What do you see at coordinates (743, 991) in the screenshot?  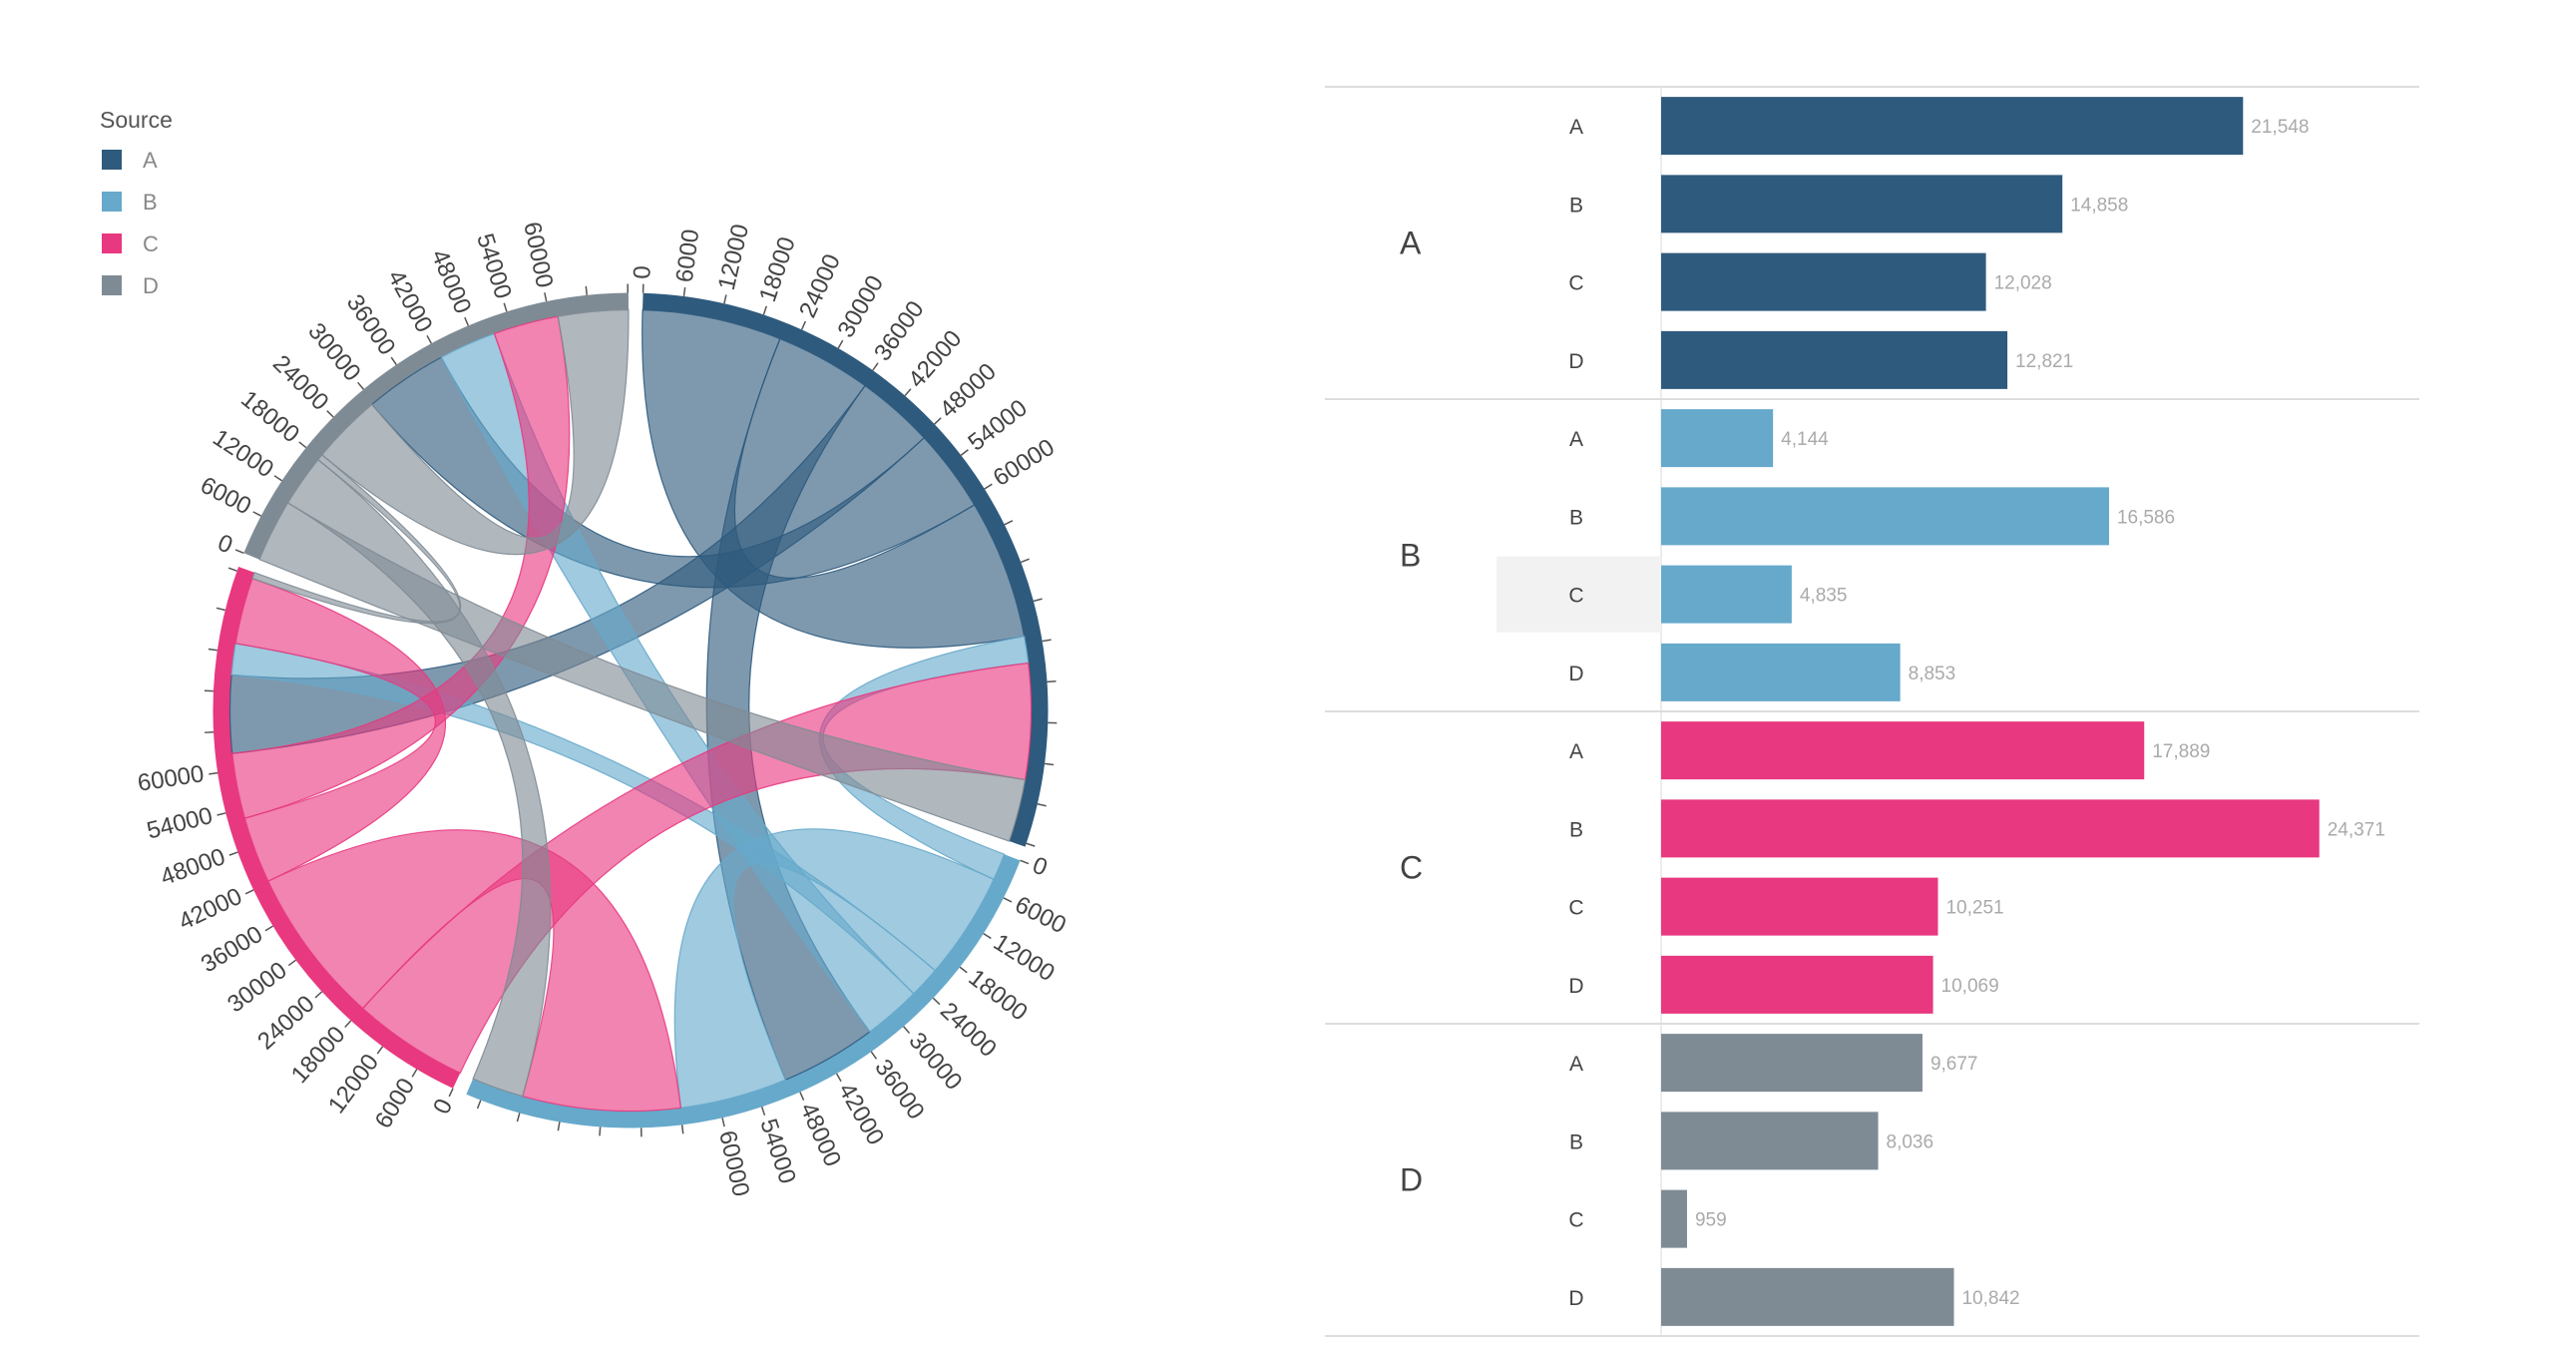 I see `chord-arc-b` at bounding box center [743, 991].